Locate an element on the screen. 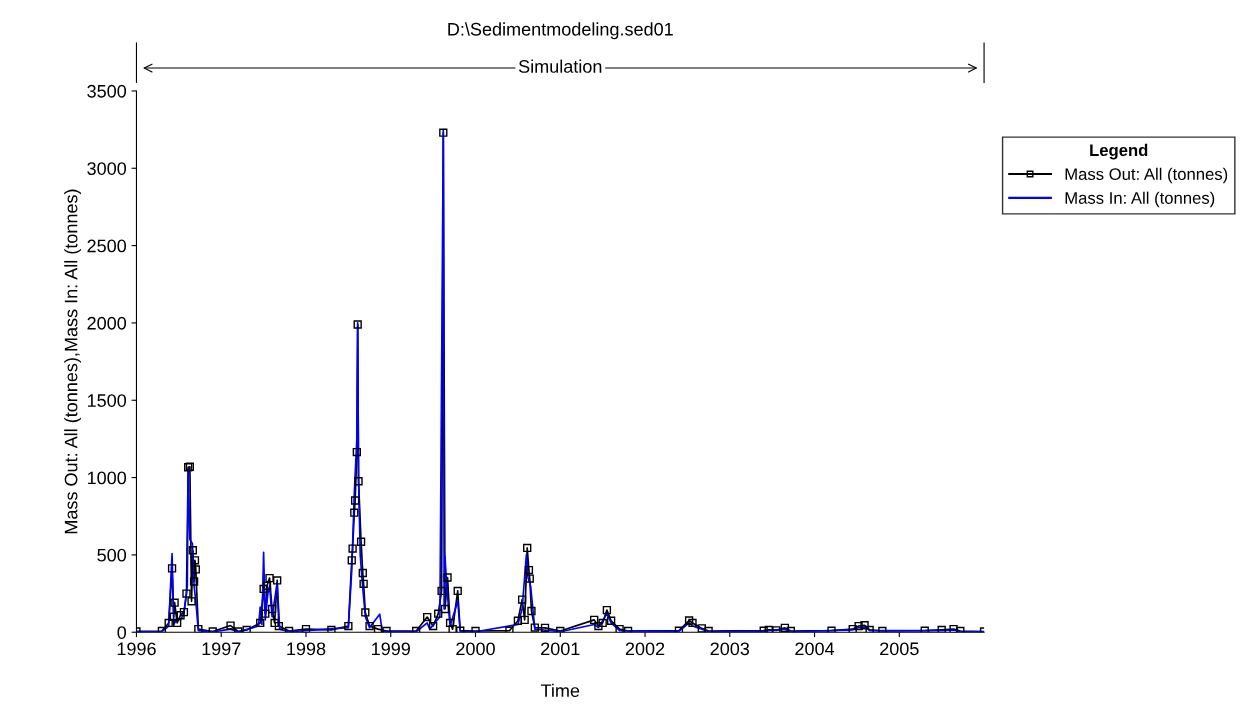  y-tick-label: 2000 is located at coordinates (107, 323).